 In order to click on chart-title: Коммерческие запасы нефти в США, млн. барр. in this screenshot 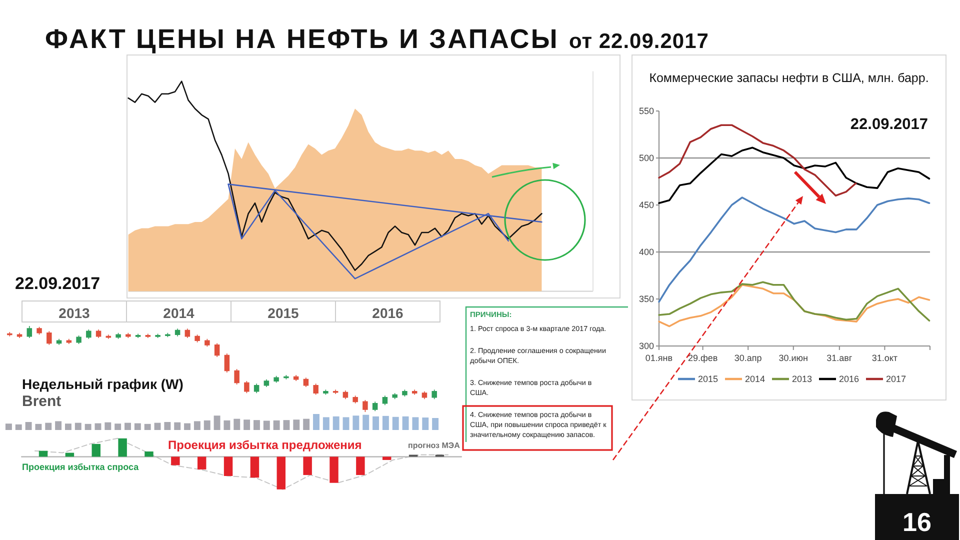, I will do `click(789, 78)`.